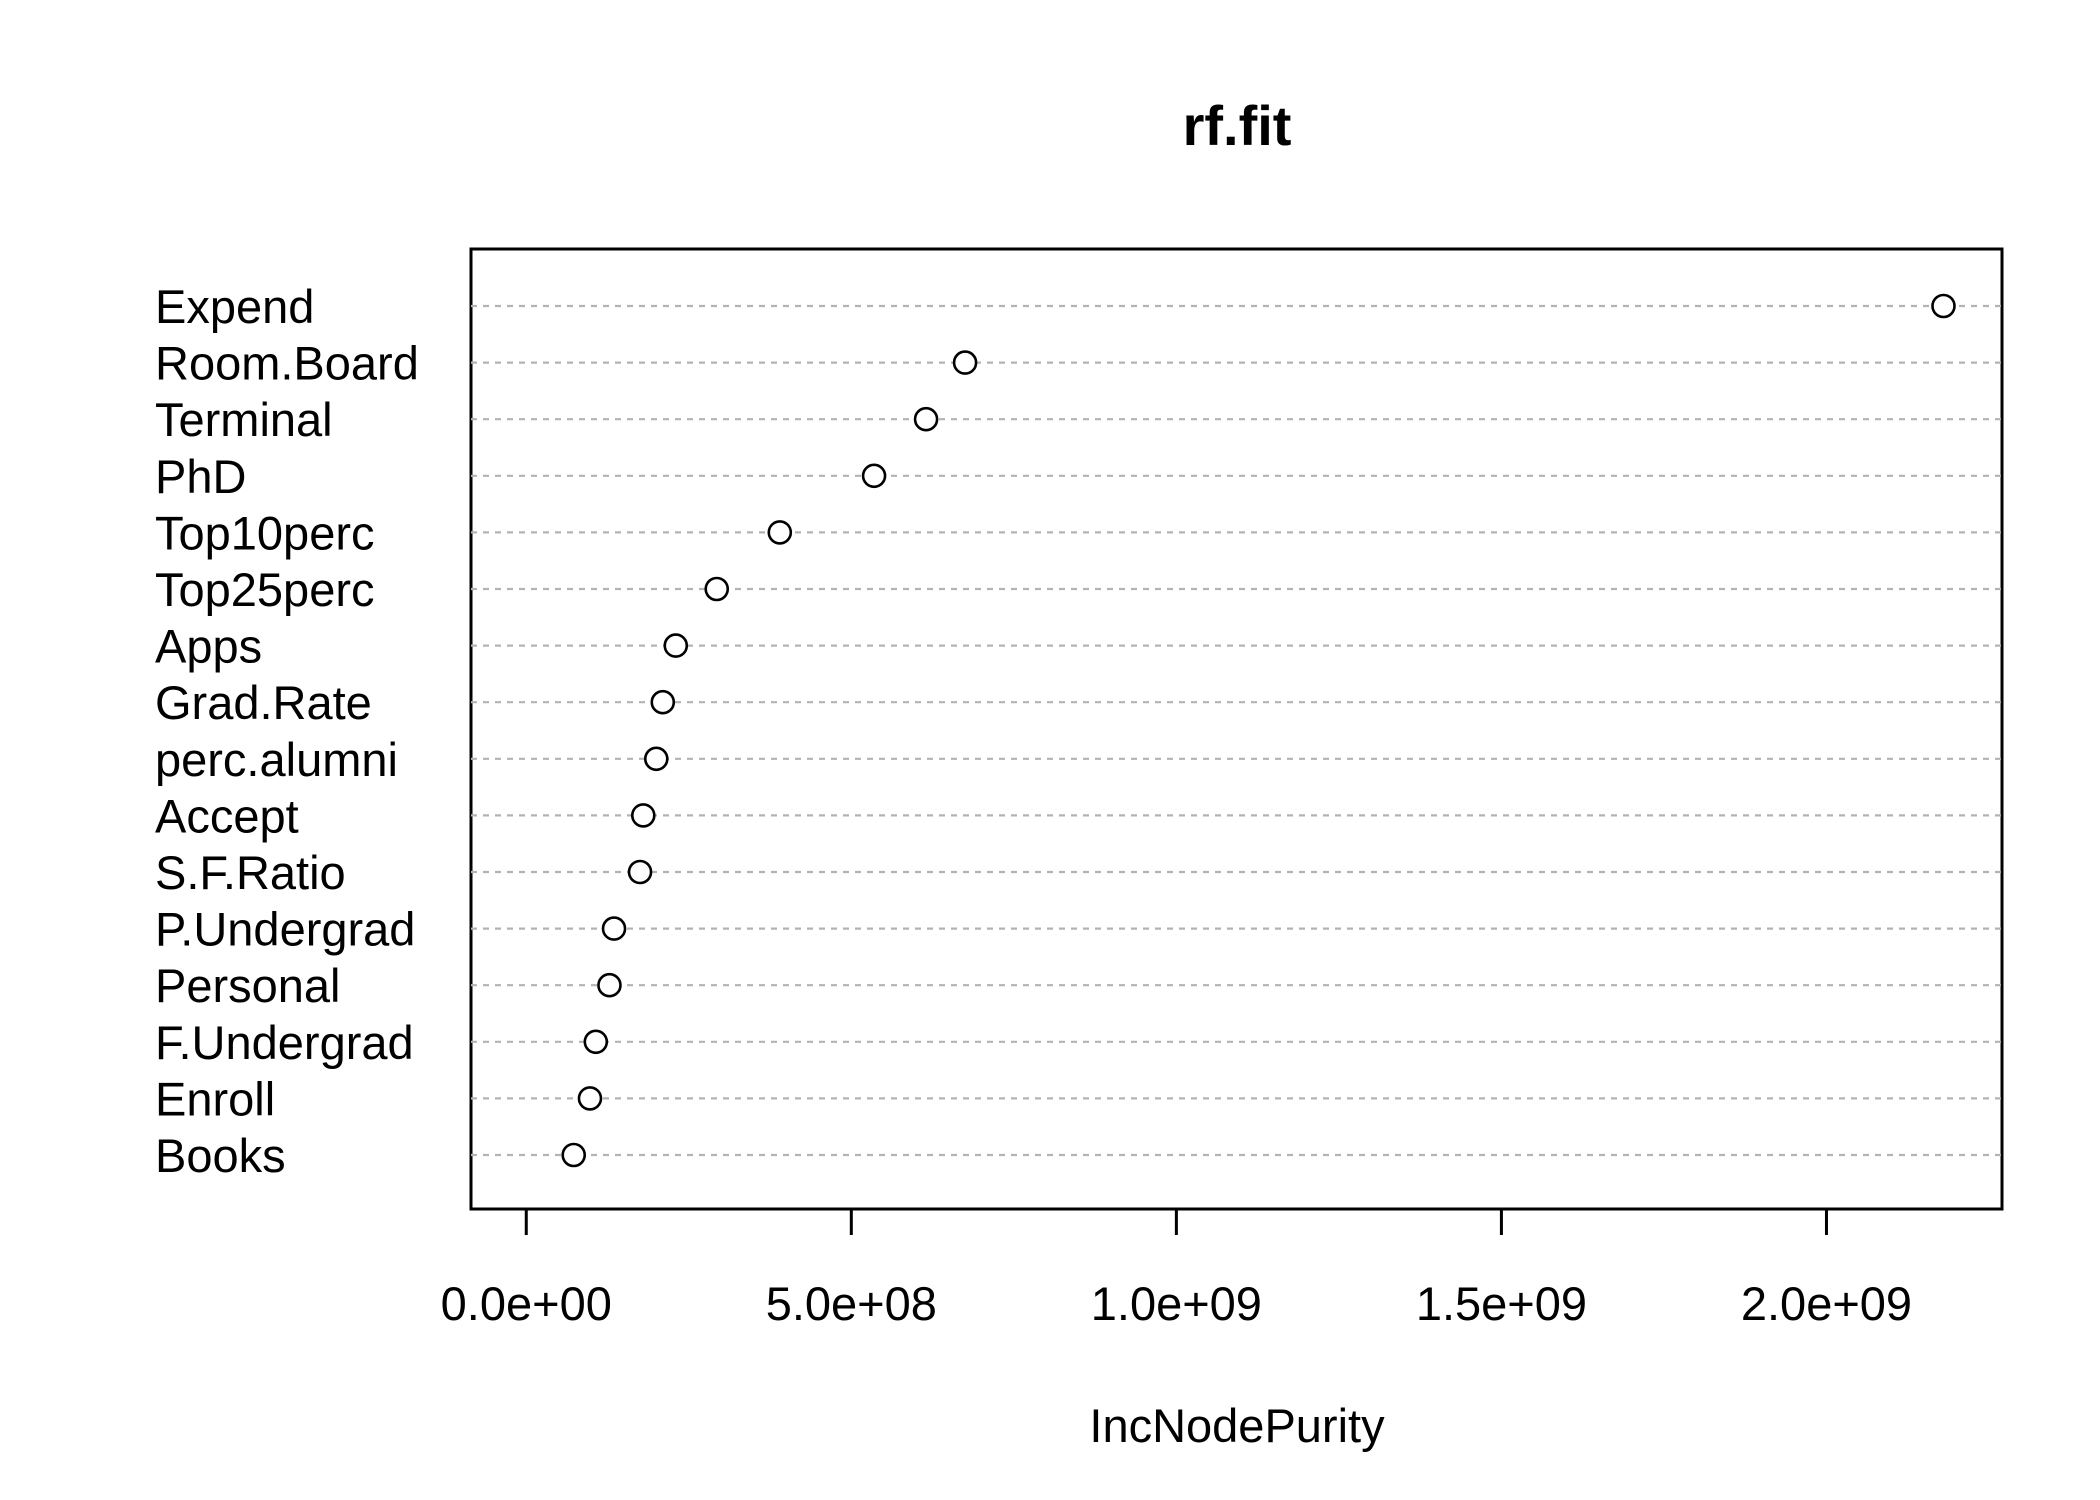  I want to click on point-accept, so click(643, 815).